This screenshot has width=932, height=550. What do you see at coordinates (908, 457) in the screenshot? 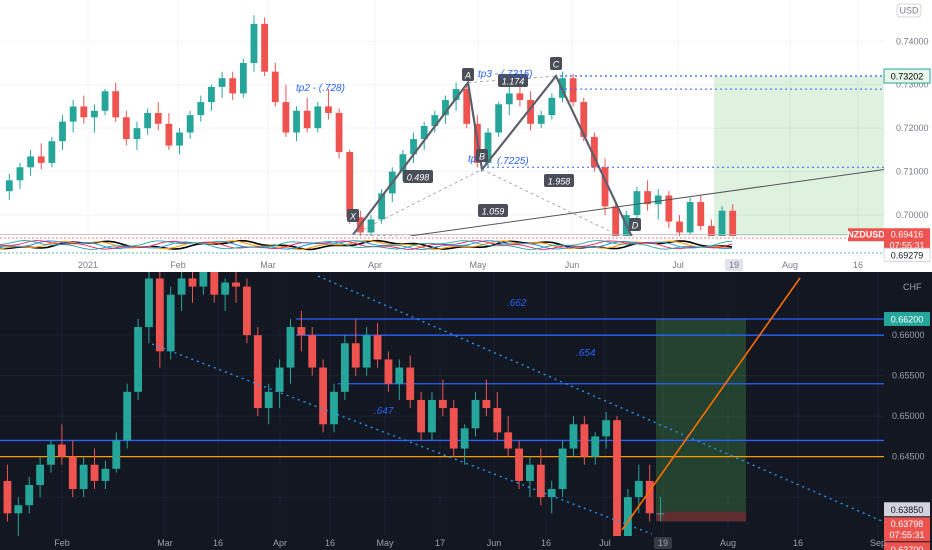
I see `y-tick-label: 0.64500` at bounding box center [908, 457].